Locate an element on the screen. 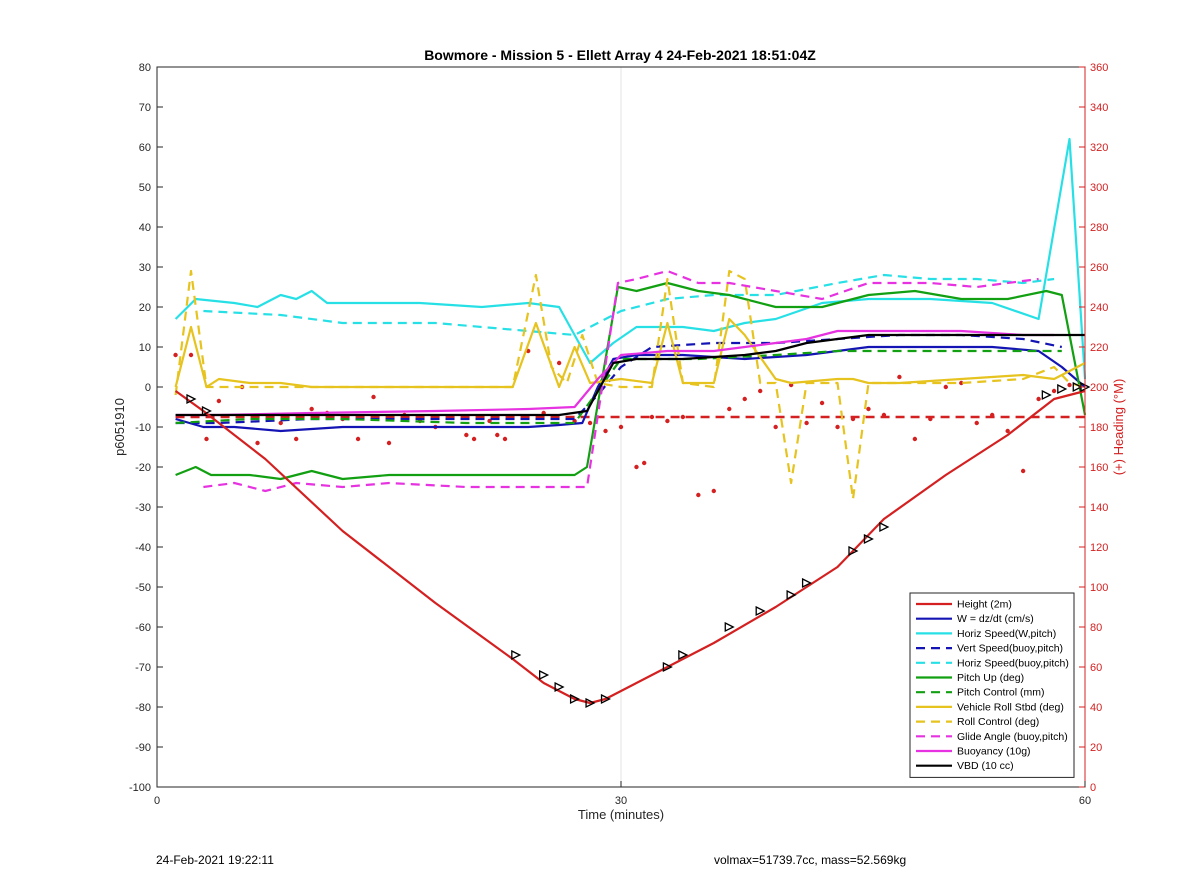 The width and height of the screenshot is (1200, 885). y2-tick-label: 160 is located at coordinates (1099, 468).